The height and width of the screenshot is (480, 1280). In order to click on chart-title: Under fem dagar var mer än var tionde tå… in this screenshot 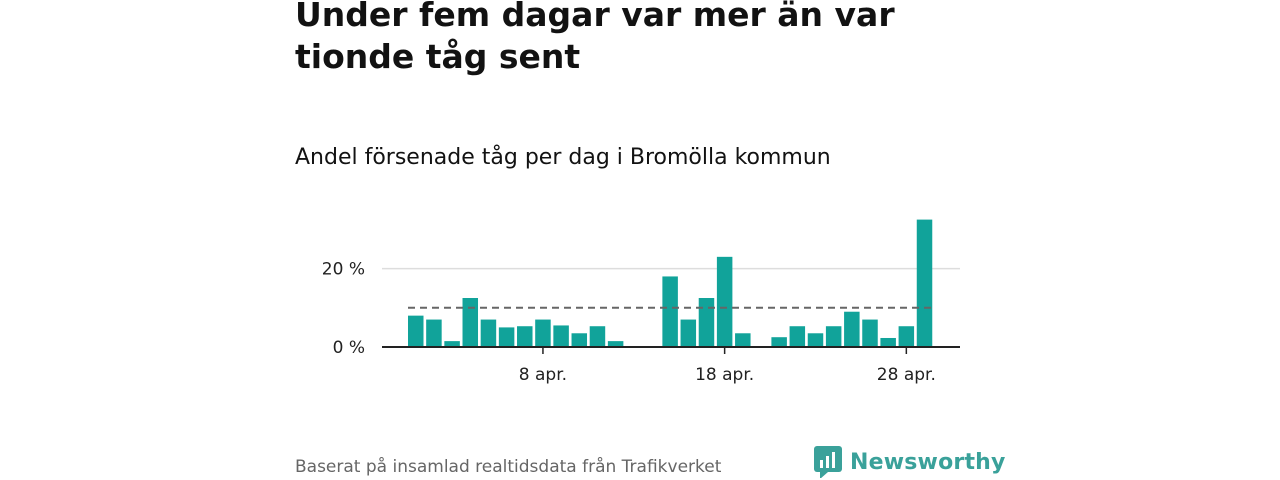, I will do `click(595, 38)`.